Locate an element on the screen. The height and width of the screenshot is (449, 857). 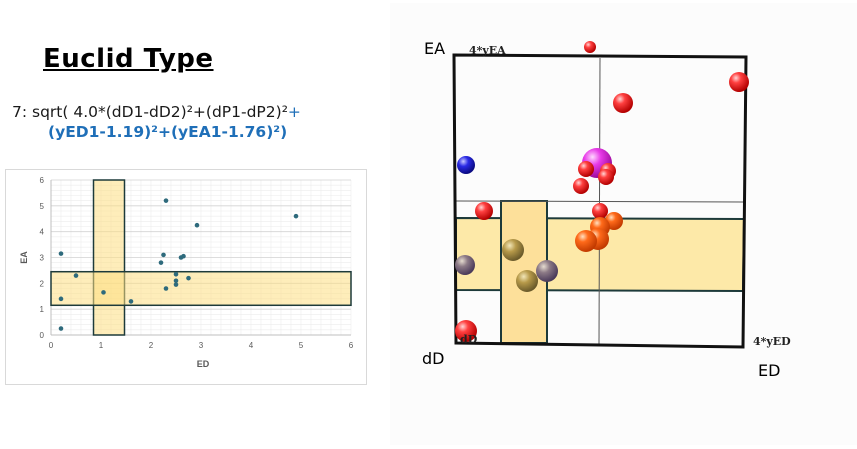
formula-line-1: 7: sqrt( 4.0*(dD1-dD2)²+(dP1-dP2)²+ is located at coordinates (156, 112).